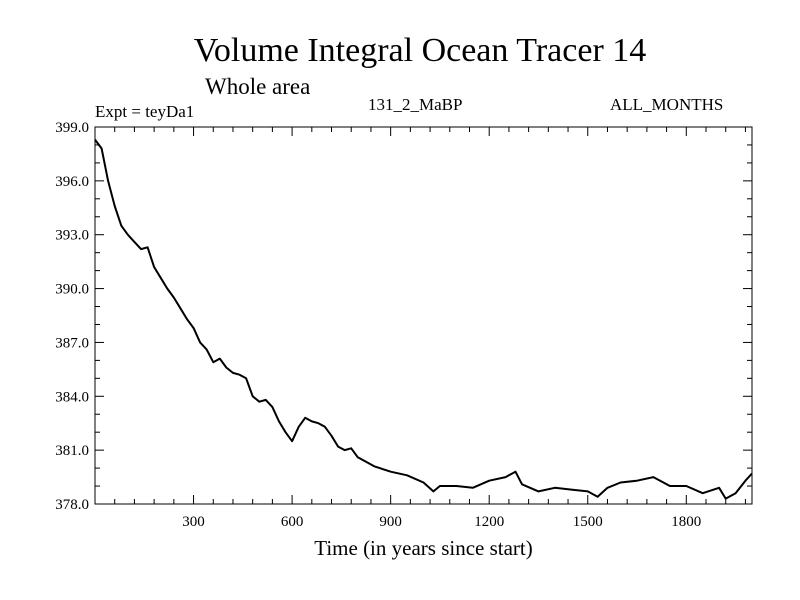 This screenshot has width=800, height=600. I want to click on x-axis-label: Time (in years since start), so click(423, 548).